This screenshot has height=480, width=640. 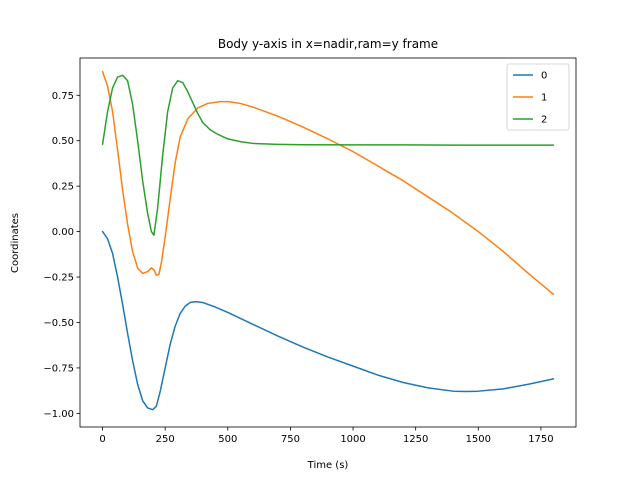 What do you see at coordinates (290, 439) in the screenshot?
I see `x-tick-label: 750` at bounding box center [290, 439].